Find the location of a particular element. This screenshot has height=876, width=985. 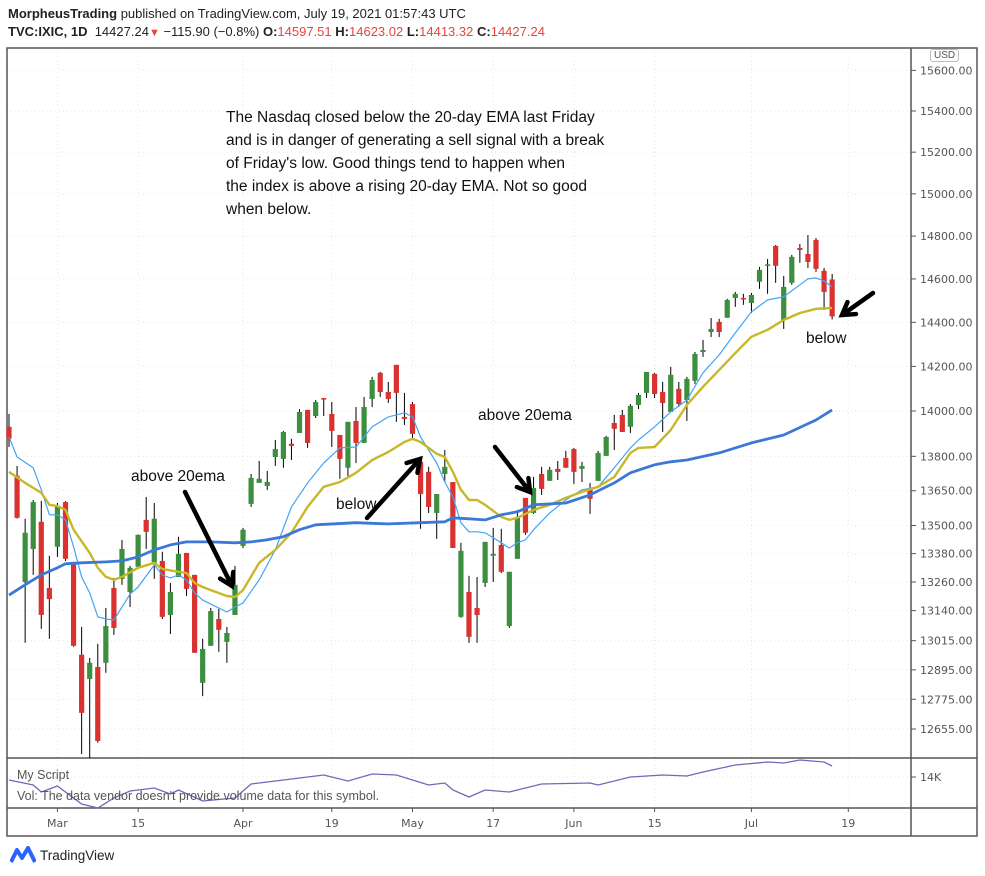

y-tick-label: 15400.00 is located at coordinates (946, 111).